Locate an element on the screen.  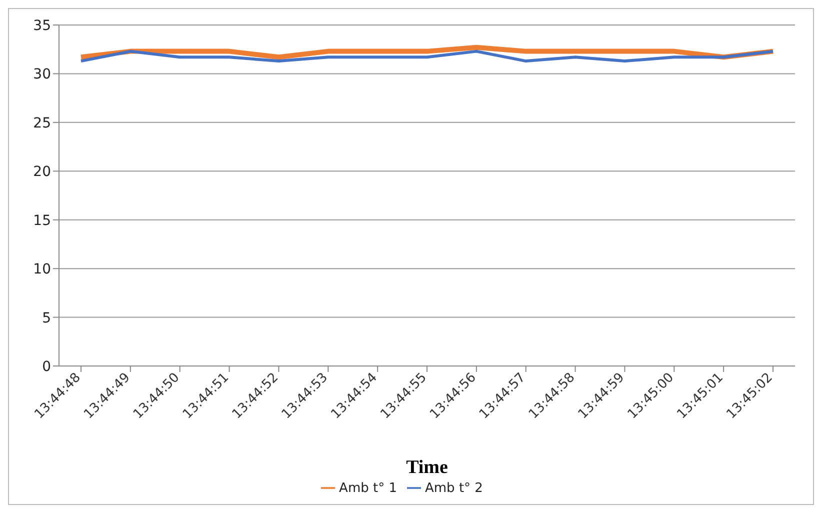
y-tick-label: 0 is located at coordinates (46, 366).